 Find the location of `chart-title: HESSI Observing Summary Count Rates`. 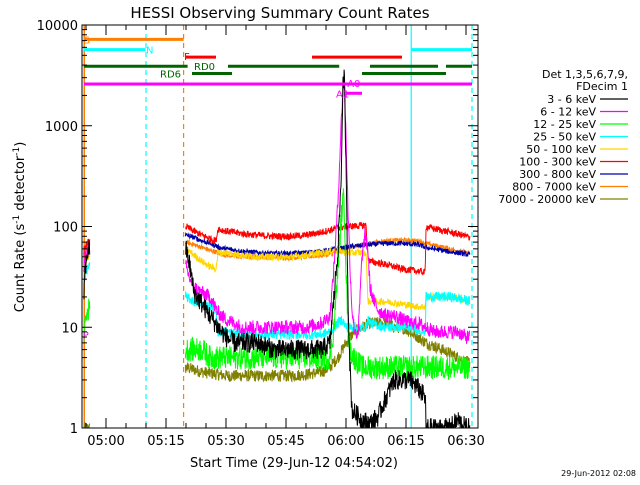

chart-title: HESSI Observing Summary Count Rates is located at coordinates (279, 13).